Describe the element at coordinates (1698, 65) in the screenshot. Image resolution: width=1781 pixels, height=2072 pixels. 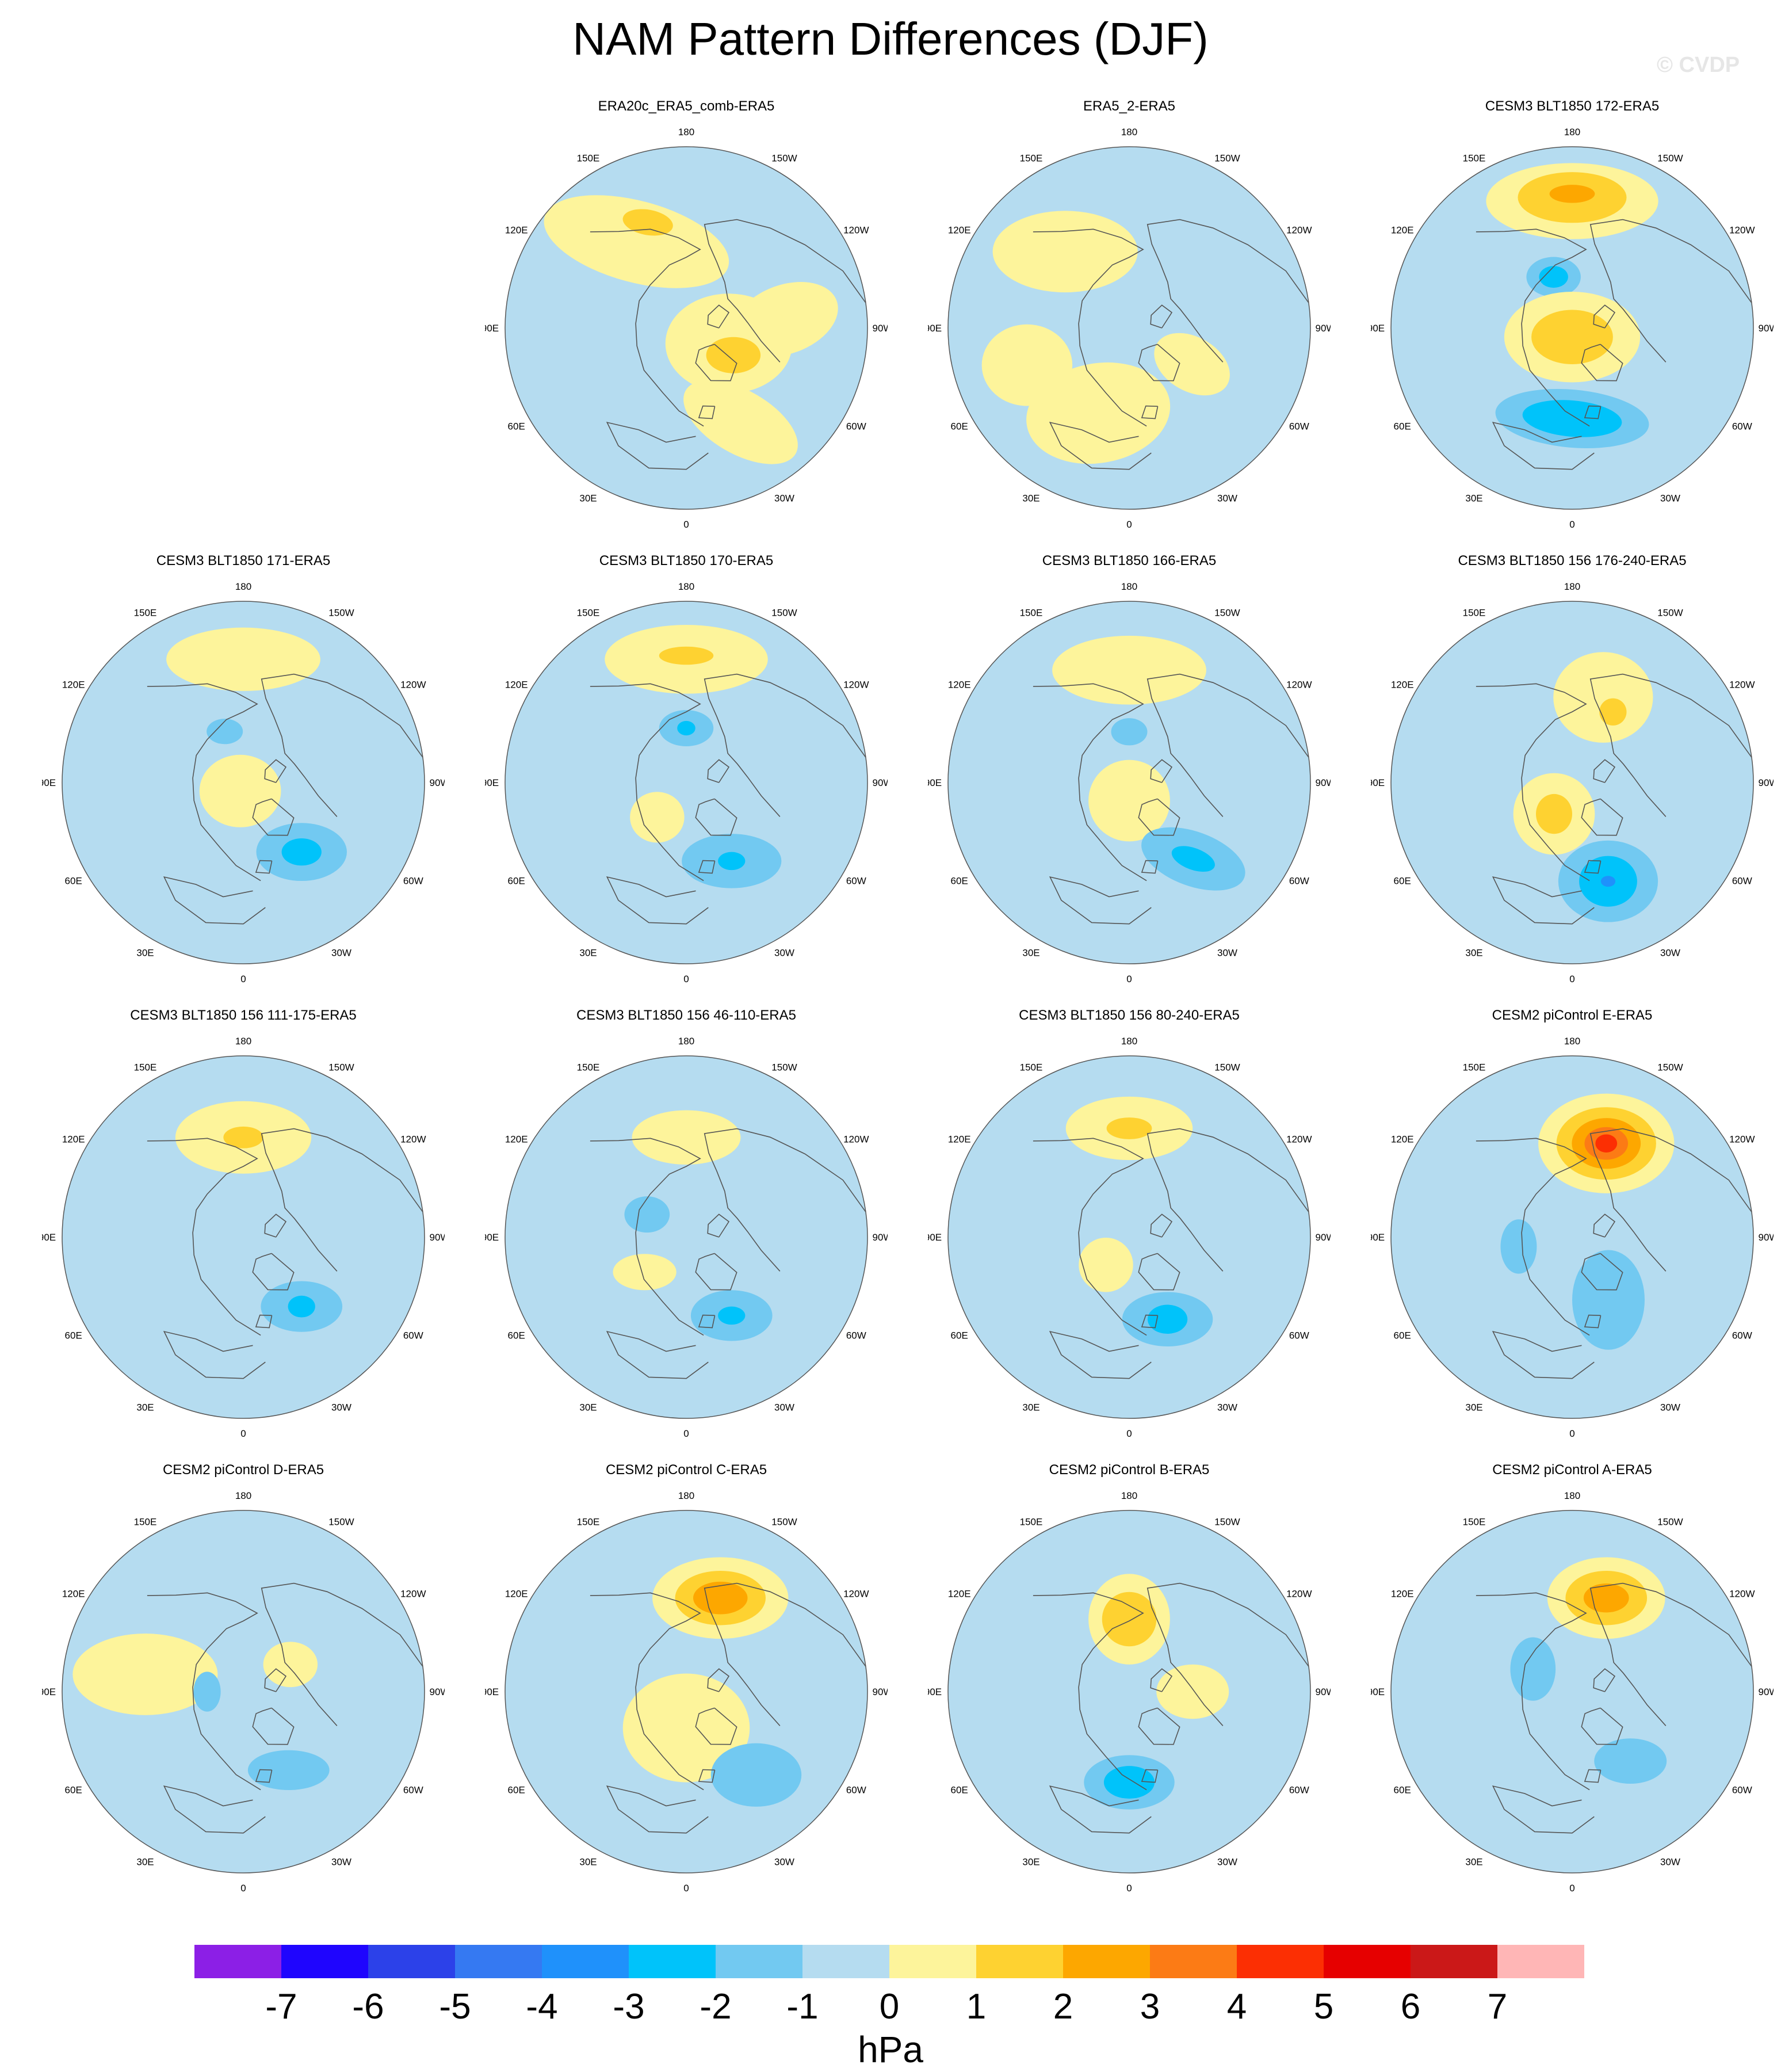
I see `cvdp-watermark: © CVDP` at that location.